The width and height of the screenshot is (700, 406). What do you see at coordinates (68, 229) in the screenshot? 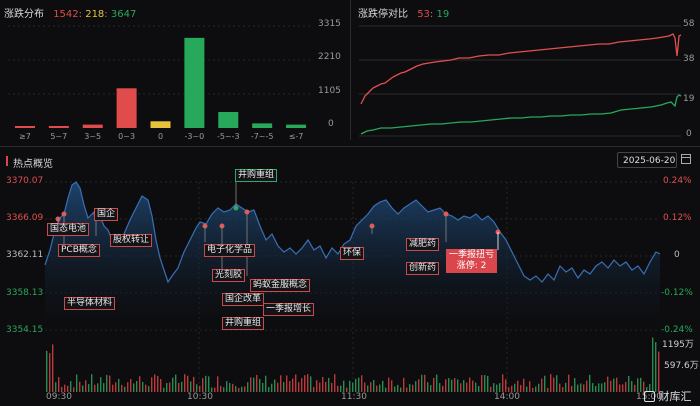
I see `hot-tag: 国态电池` at bounding box center [68, 229].